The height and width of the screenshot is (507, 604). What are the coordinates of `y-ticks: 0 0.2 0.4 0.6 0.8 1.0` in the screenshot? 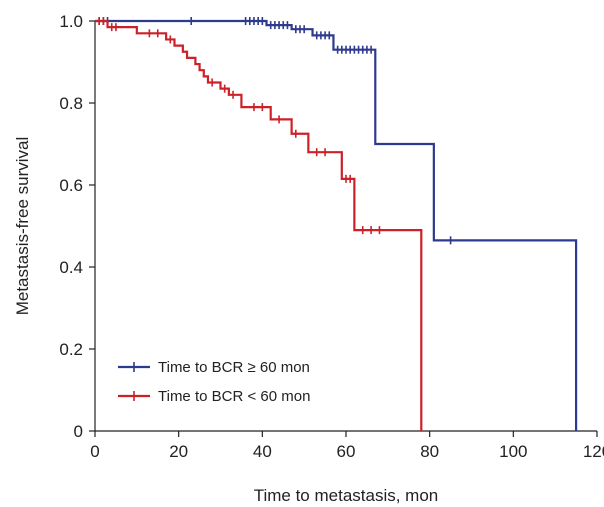 It's located at (77, 226).